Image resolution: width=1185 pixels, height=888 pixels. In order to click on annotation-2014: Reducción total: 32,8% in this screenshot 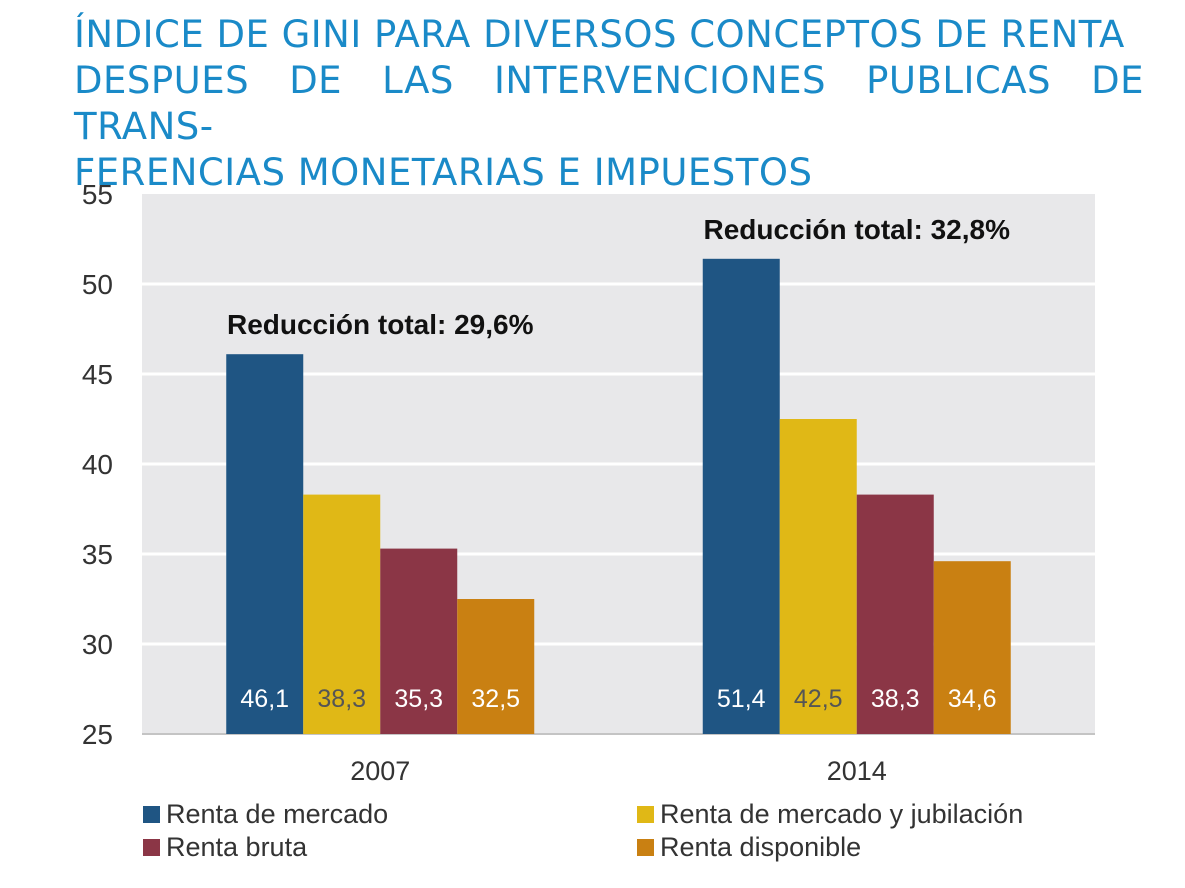, I will do `click(856, 229)`.